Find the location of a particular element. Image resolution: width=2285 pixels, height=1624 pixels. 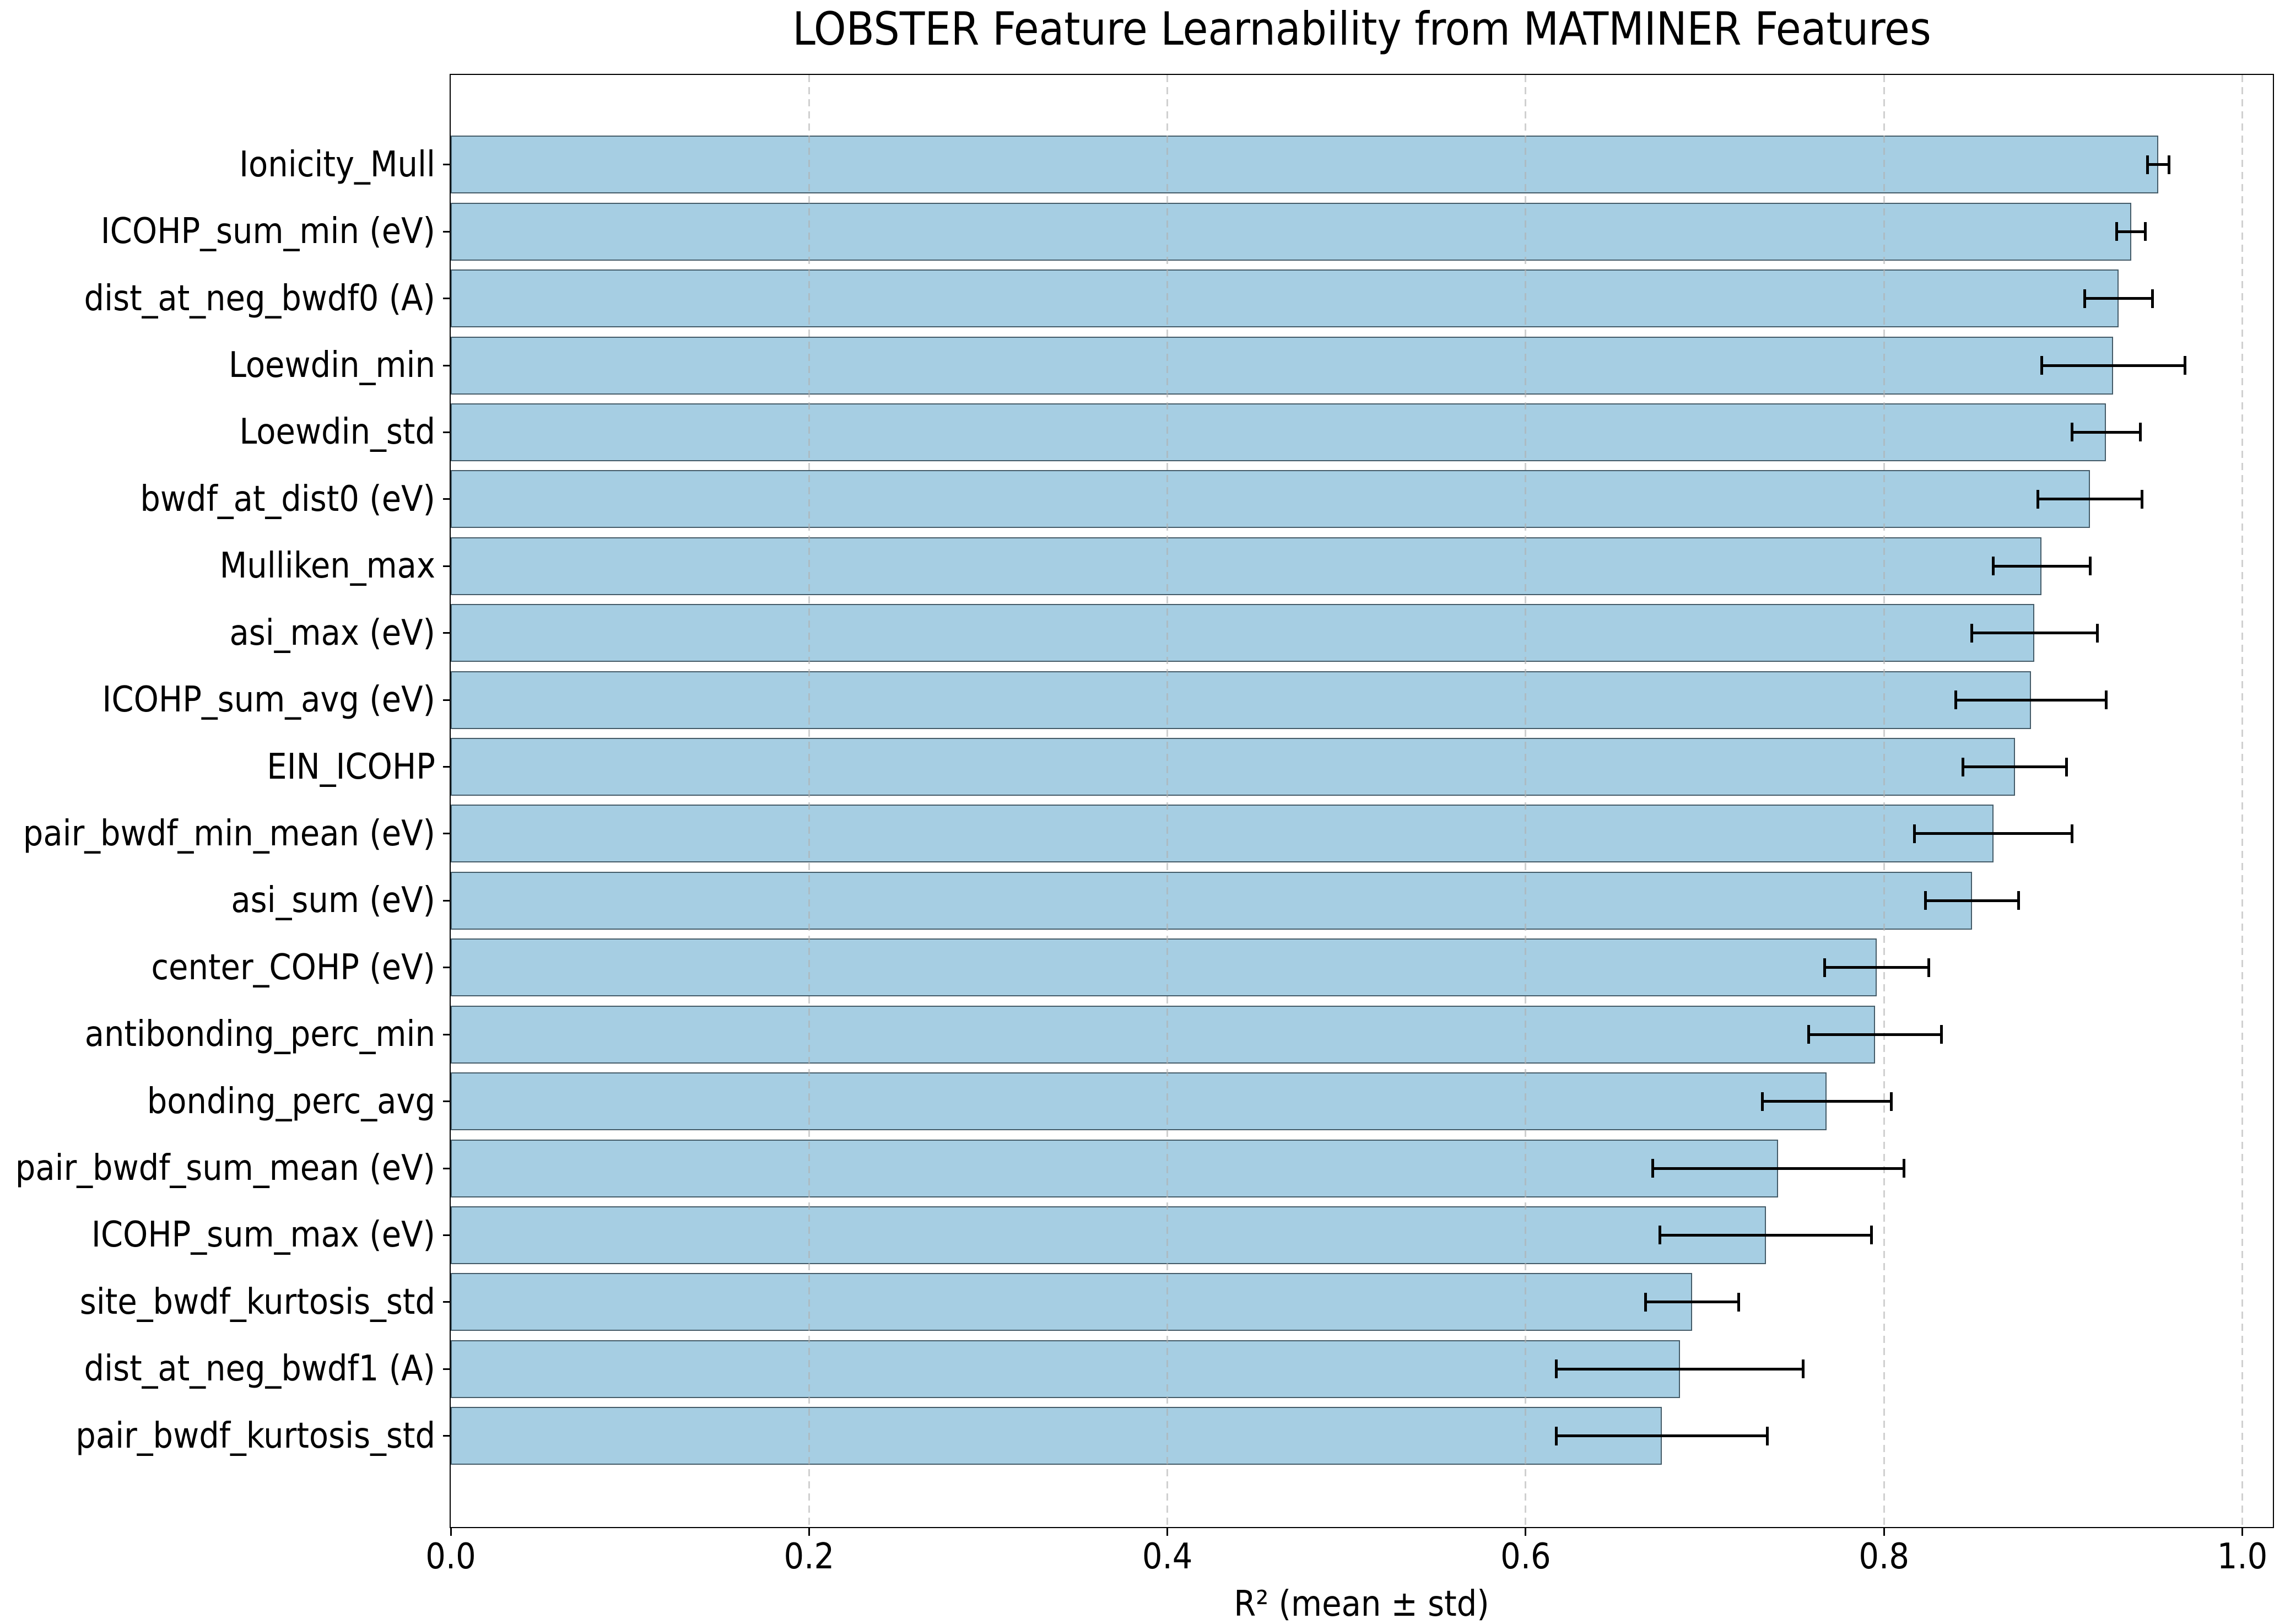

y-tick-bonding_perc_avg is located at coordinates (447, 1101).